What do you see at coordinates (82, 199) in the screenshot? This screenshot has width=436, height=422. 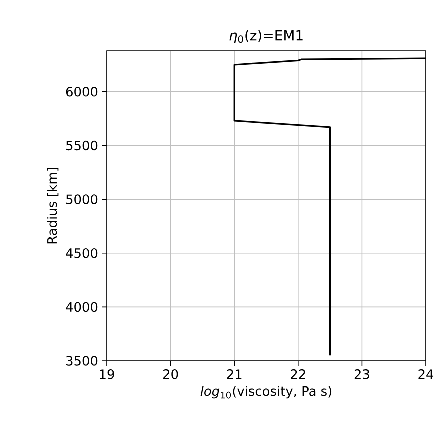 I see `y-tick-label: 5000` at bounding box center [82, 199].